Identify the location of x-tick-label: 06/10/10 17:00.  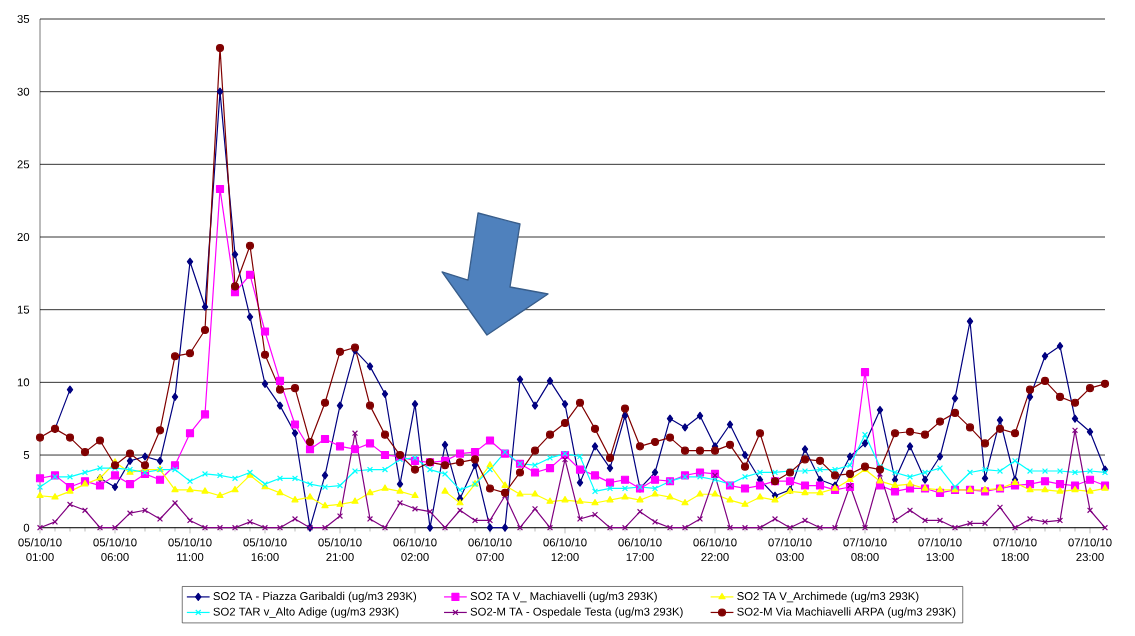
(640, 550).